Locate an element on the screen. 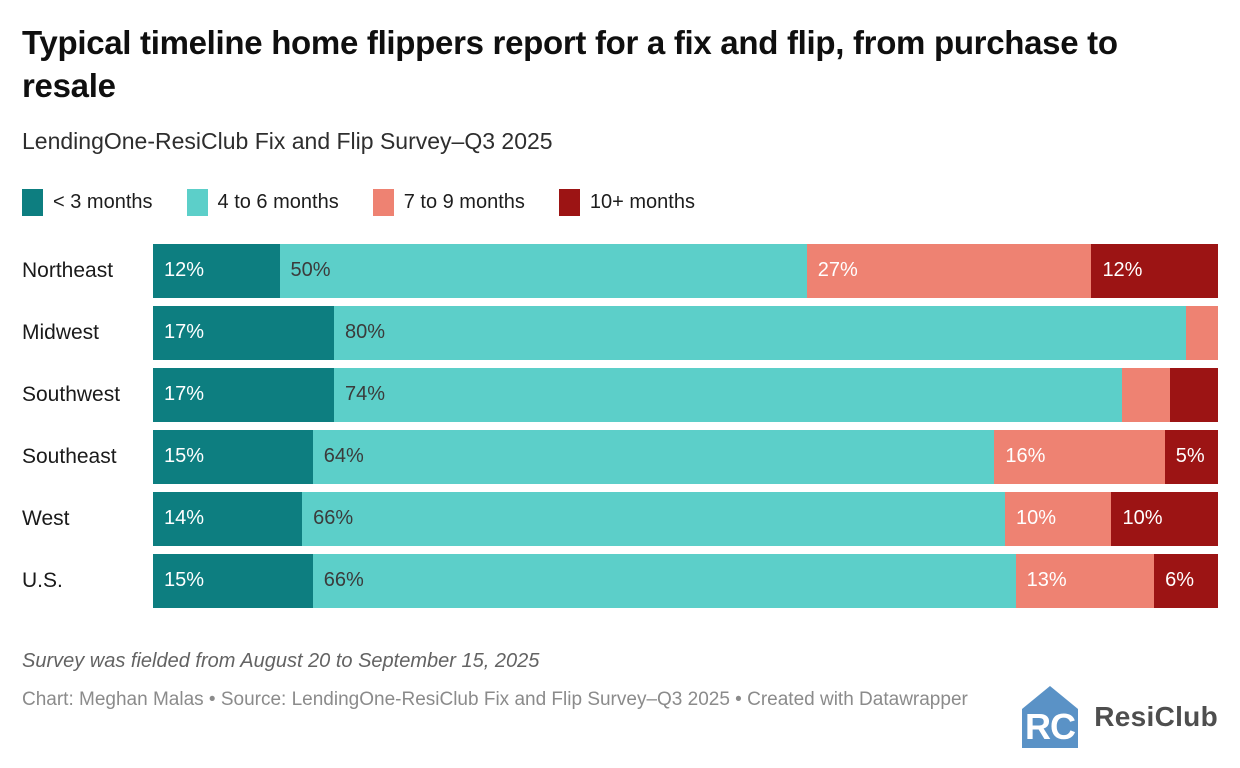  bar-segment: 13% is located at coordinates (1085, 580).